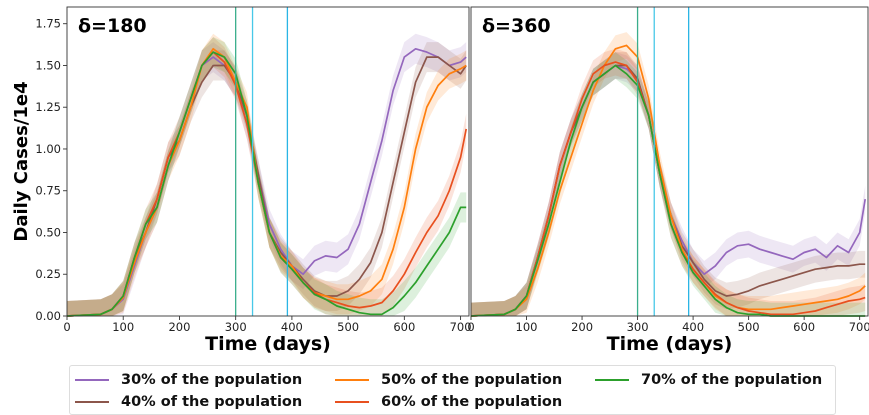 Image resolution: width=869 pixels, height=415 pixels. Describe the element at coordinates (348, 327) in the screenshot. I see `x-tick-label-0-5: 500` at that location.